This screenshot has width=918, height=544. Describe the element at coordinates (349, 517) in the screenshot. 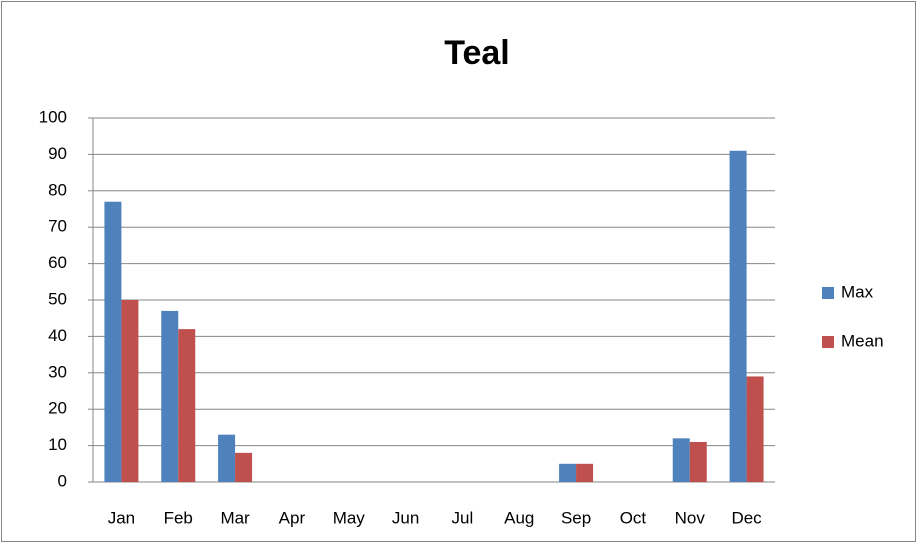

I see `x-tick-label: May` at that location.